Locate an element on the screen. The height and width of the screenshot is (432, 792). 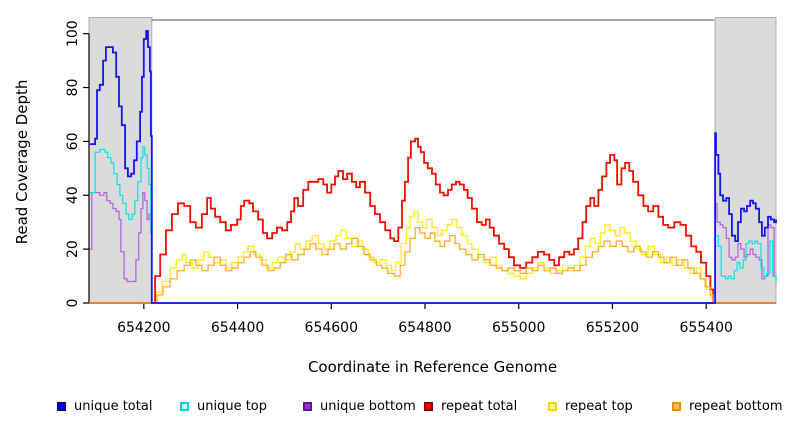
x-tick-label: 654200 is located at coordinates (143, 328).